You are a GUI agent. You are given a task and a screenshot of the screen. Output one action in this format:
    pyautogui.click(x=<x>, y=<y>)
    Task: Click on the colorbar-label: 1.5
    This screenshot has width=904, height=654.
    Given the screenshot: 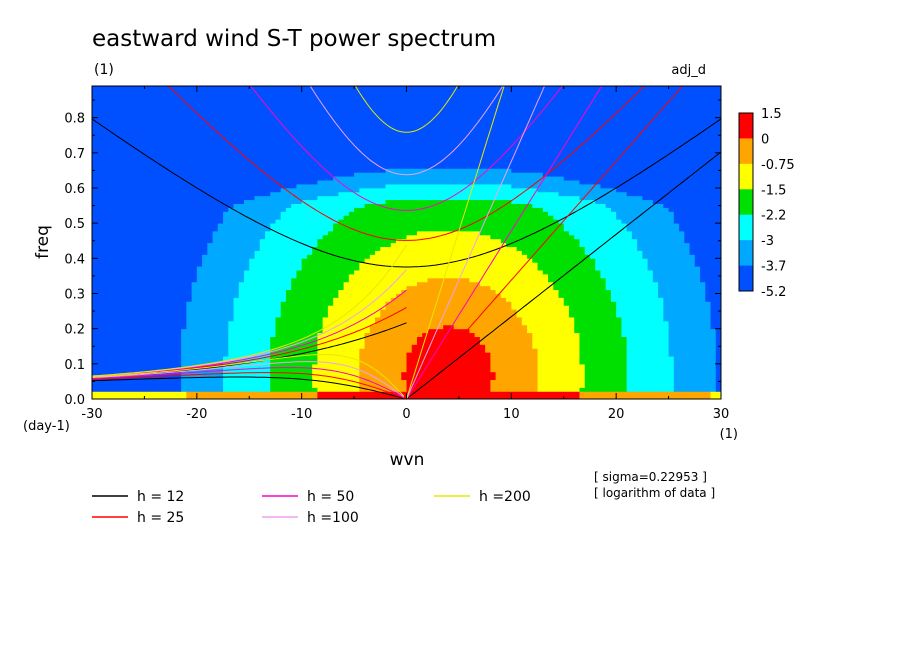 What is the action you would take?
    pyautogui.click(x=771, y=114)
    